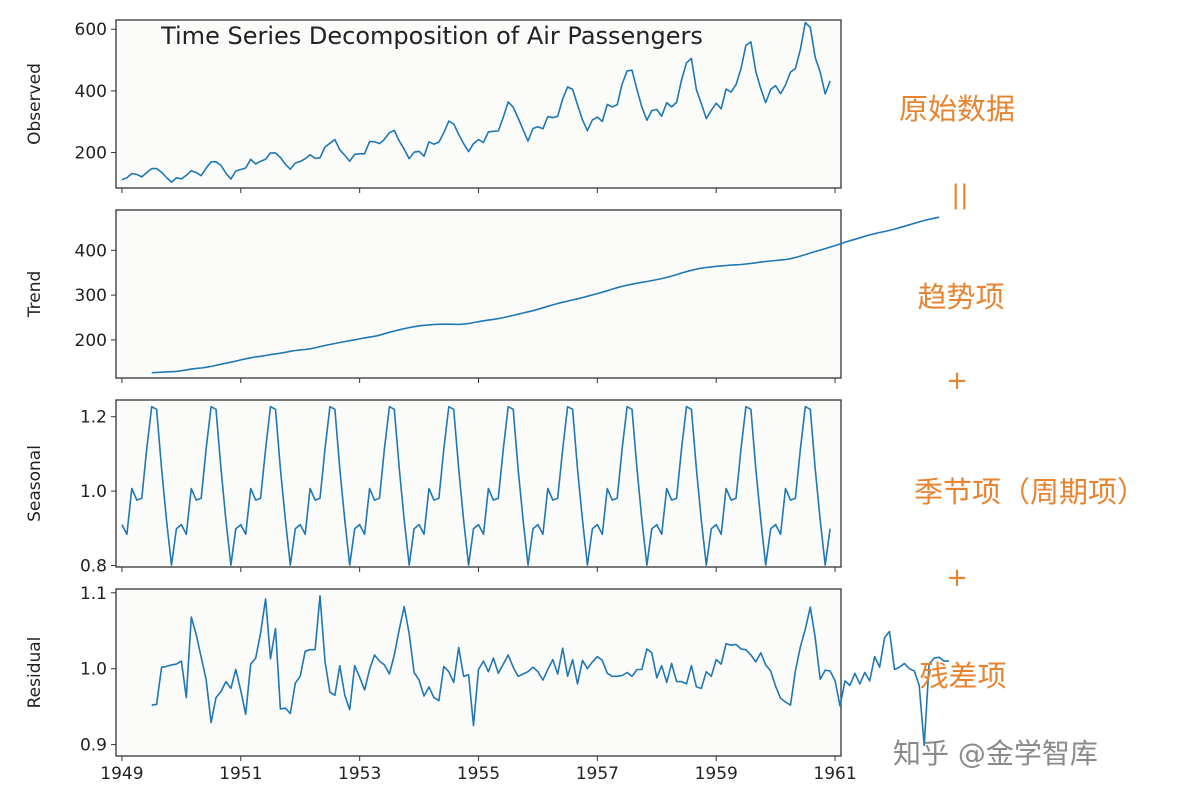 The height and width of the screenshot is (798, 1177). Describe the element at coordinates (834, 774) in the screenshot. I see `xtick-label-6: 1961` at that location.